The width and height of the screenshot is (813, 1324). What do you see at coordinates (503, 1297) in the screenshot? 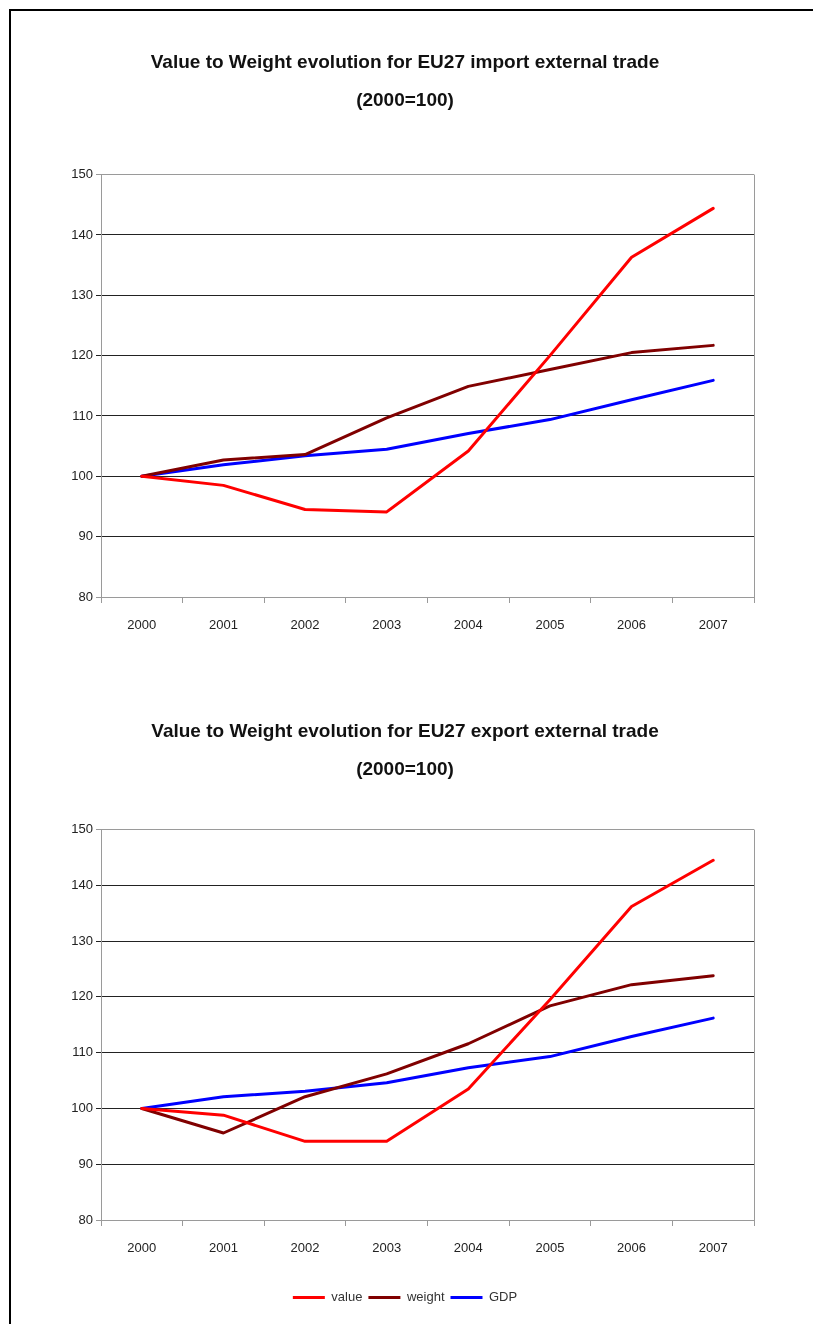
I see `legend-label: GDP` at bounding box center [503, 1297].